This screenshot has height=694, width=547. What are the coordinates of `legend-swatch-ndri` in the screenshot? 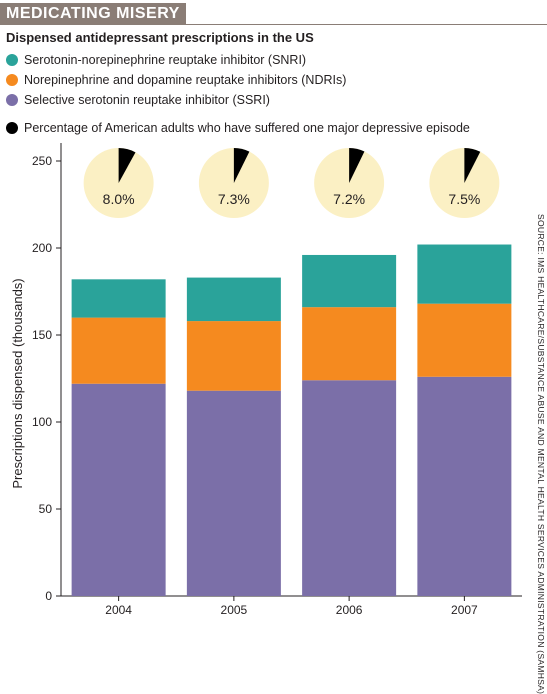 It's located at (12, 80).